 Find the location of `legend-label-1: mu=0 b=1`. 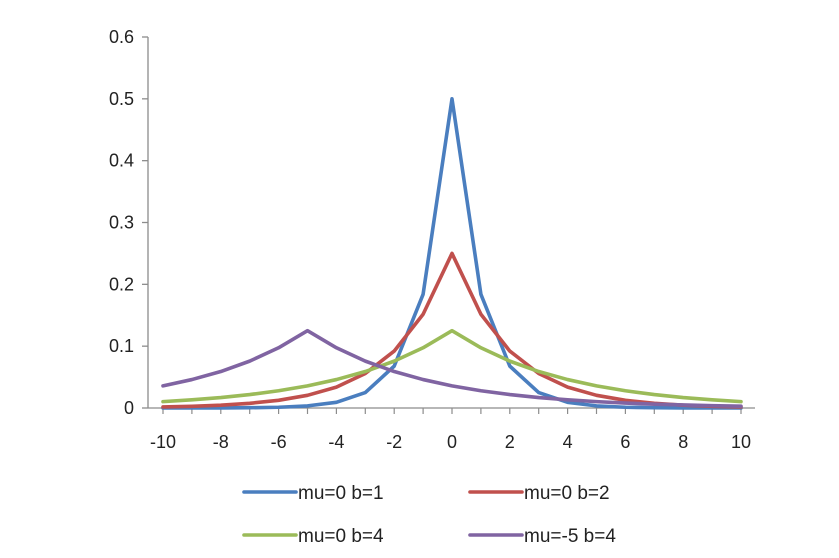

legend-label-1: mu=0 b=1 is located at coordinates (341, 493).